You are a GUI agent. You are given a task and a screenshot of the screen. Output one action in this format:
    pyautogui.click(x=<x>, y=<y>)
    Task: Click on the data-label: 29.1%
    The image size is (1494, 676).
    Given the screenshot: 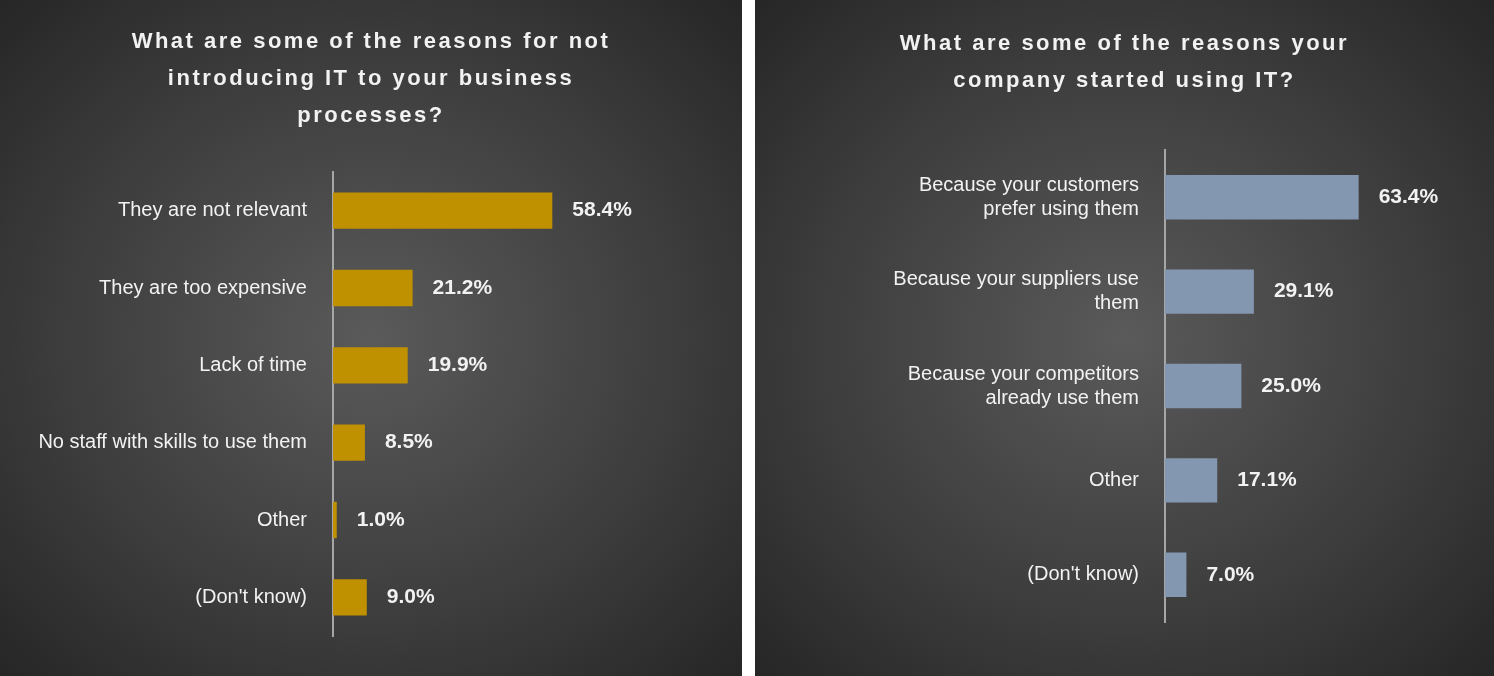 What is the action you would take?
    pyautogui.click(x=1303, y=290)
    